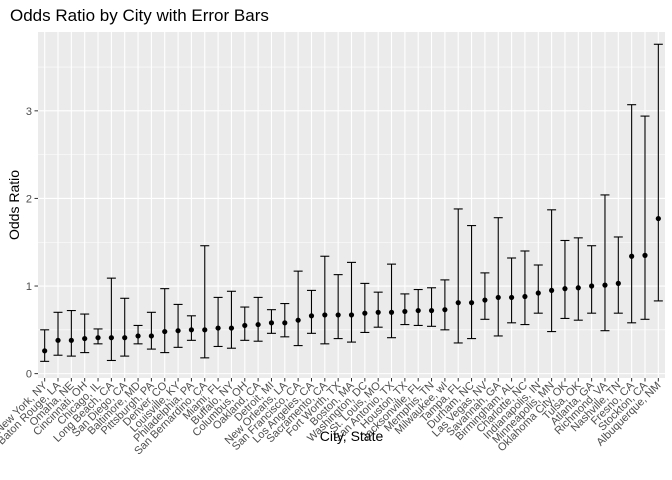 The image size is (672, 480). I want to click on y-tick-label: 3, so click(29, 112).